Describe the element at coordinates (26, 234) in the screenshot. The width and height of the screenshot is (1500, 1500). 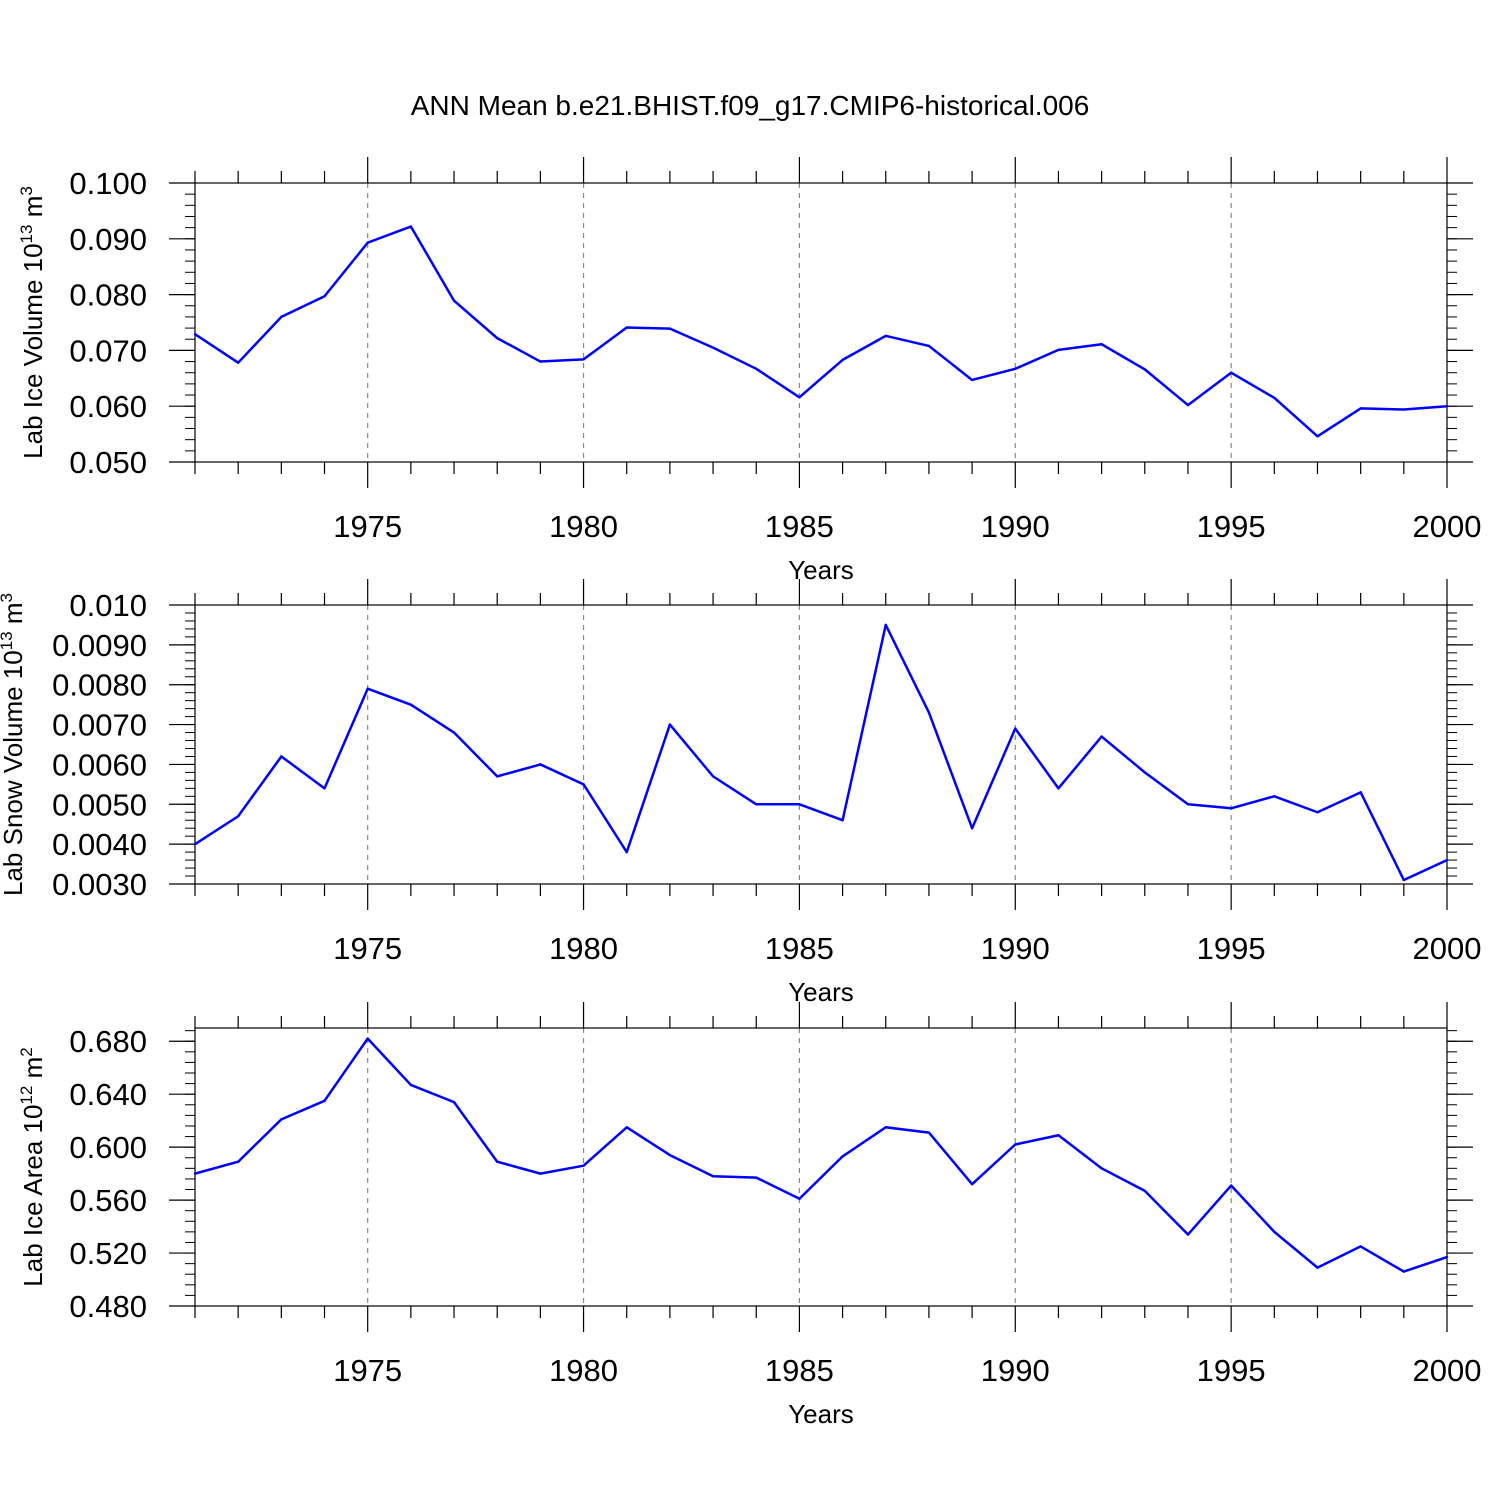
I see `y-axis-title-superscript: 13` at that location.